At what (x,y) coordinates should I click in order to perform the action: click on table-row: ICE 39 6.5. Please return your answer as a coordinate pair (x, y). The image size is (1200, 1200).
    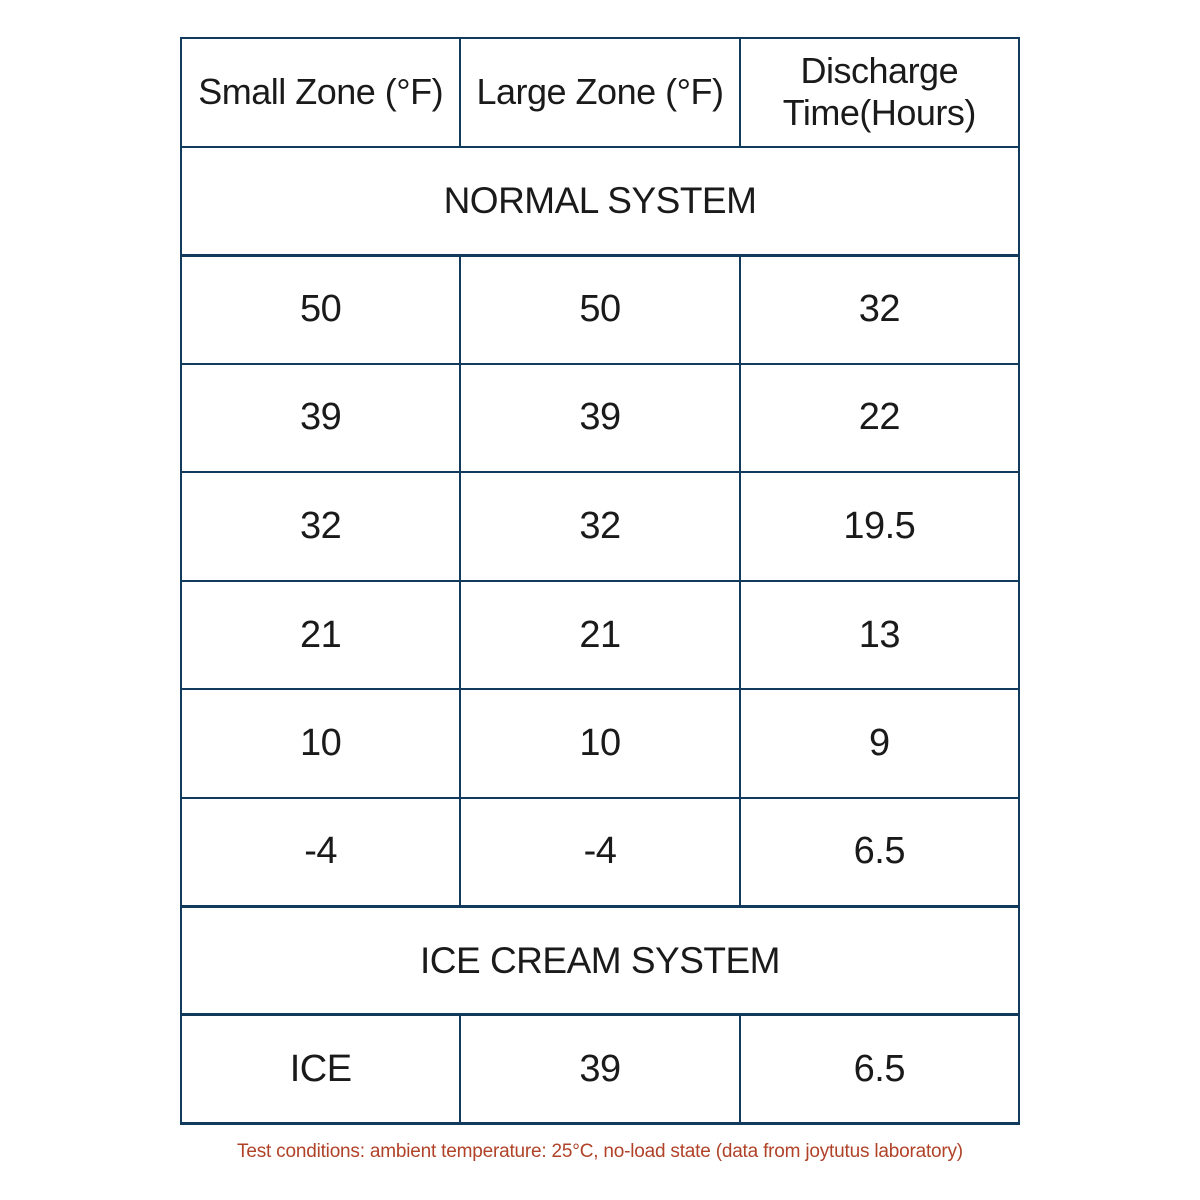
    Looking at the image, I should click on (600, 1069).